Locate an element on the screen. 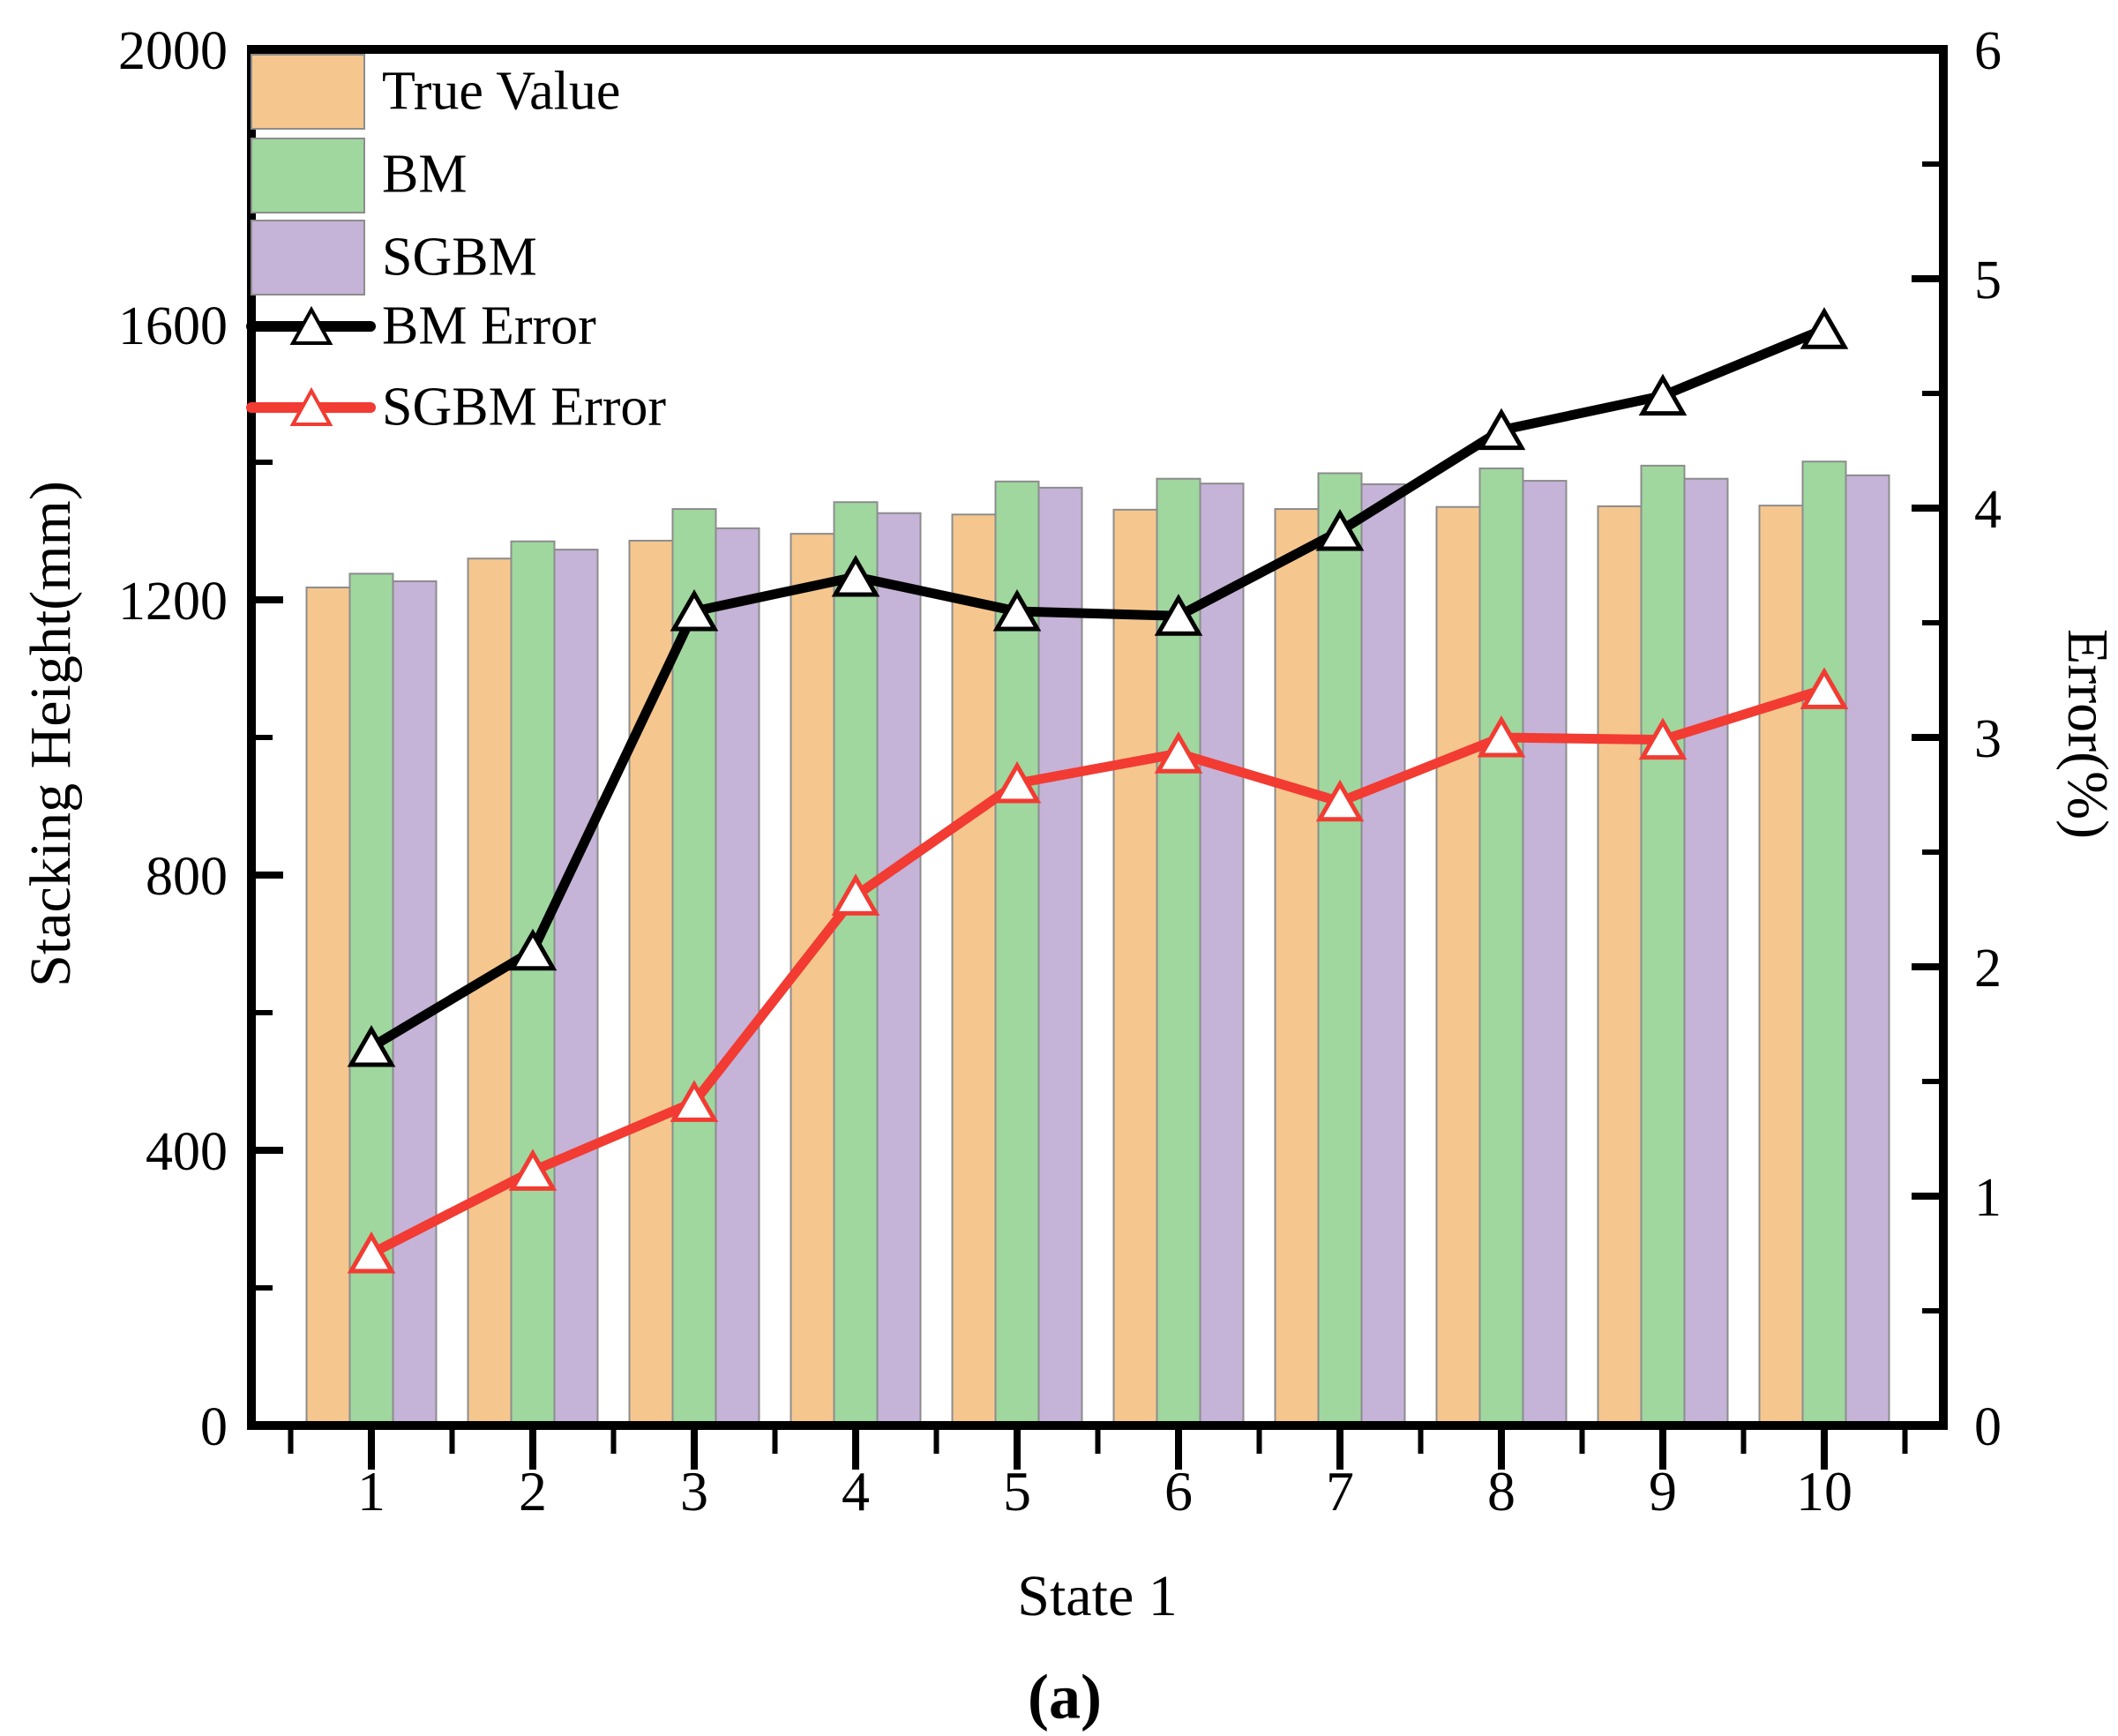 This screenshot has height=1736, width=2118. legend-marker-sgbm-error is located at coordinates (311, 406).